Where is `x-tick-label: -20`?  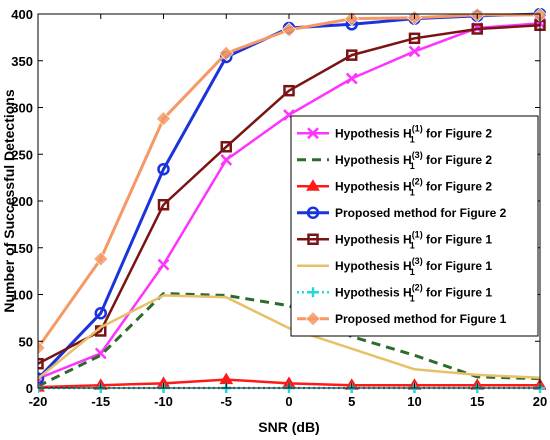
x-tick-label: -20 is located at coordinates (38, 401).